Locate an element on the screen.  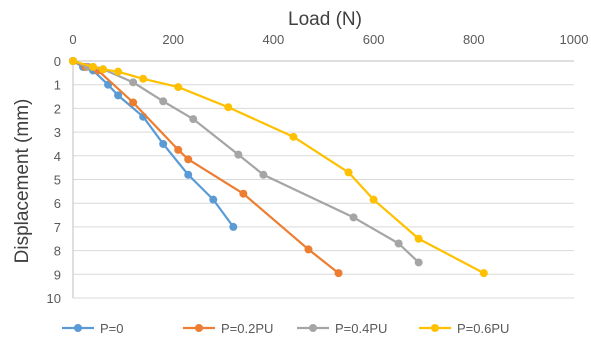
y-tick-label: 5 is located at coordinates (57, 180).